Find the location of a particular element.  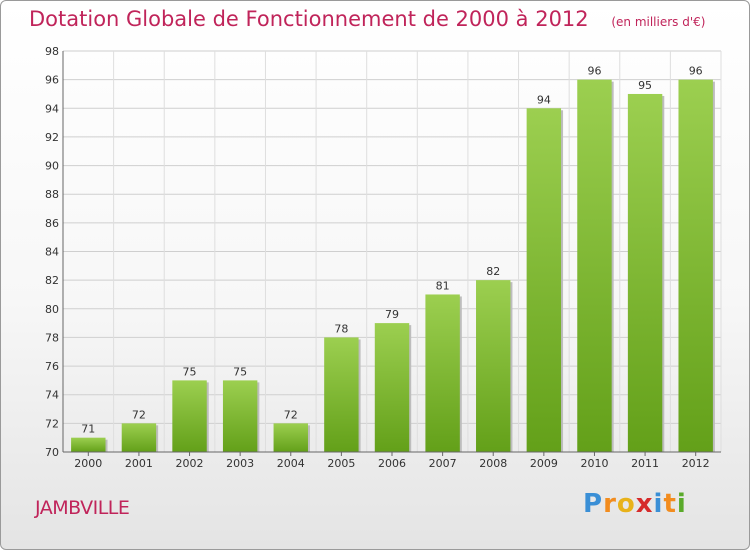

y-tick-label: 86 is located at coordinates (52, 223).